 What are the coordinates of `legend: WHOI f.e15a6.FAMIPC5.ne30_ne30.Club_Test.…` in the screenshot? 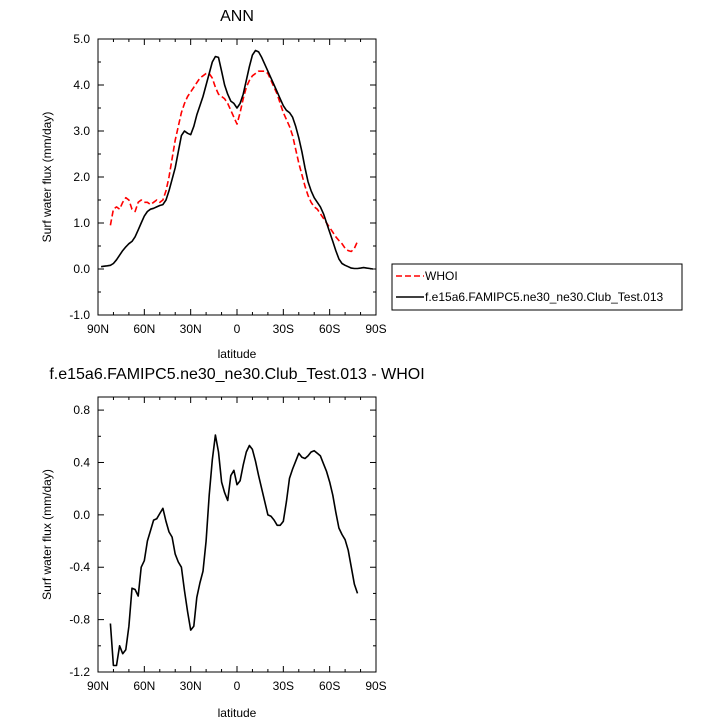 It's located at (537, 287).